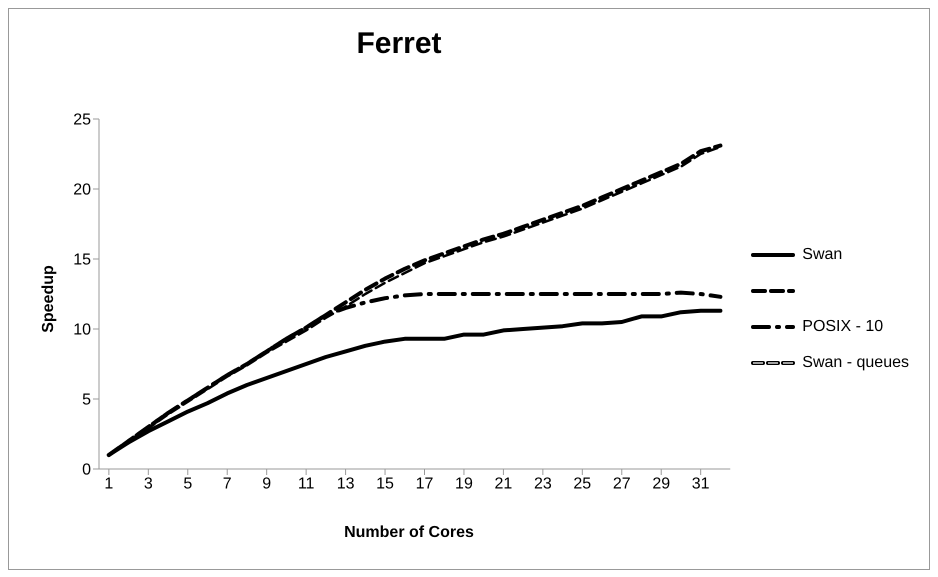  Describe the element at coordinates (345, 483) in the screenshot. I see `x-tick-label: 13` at that location.